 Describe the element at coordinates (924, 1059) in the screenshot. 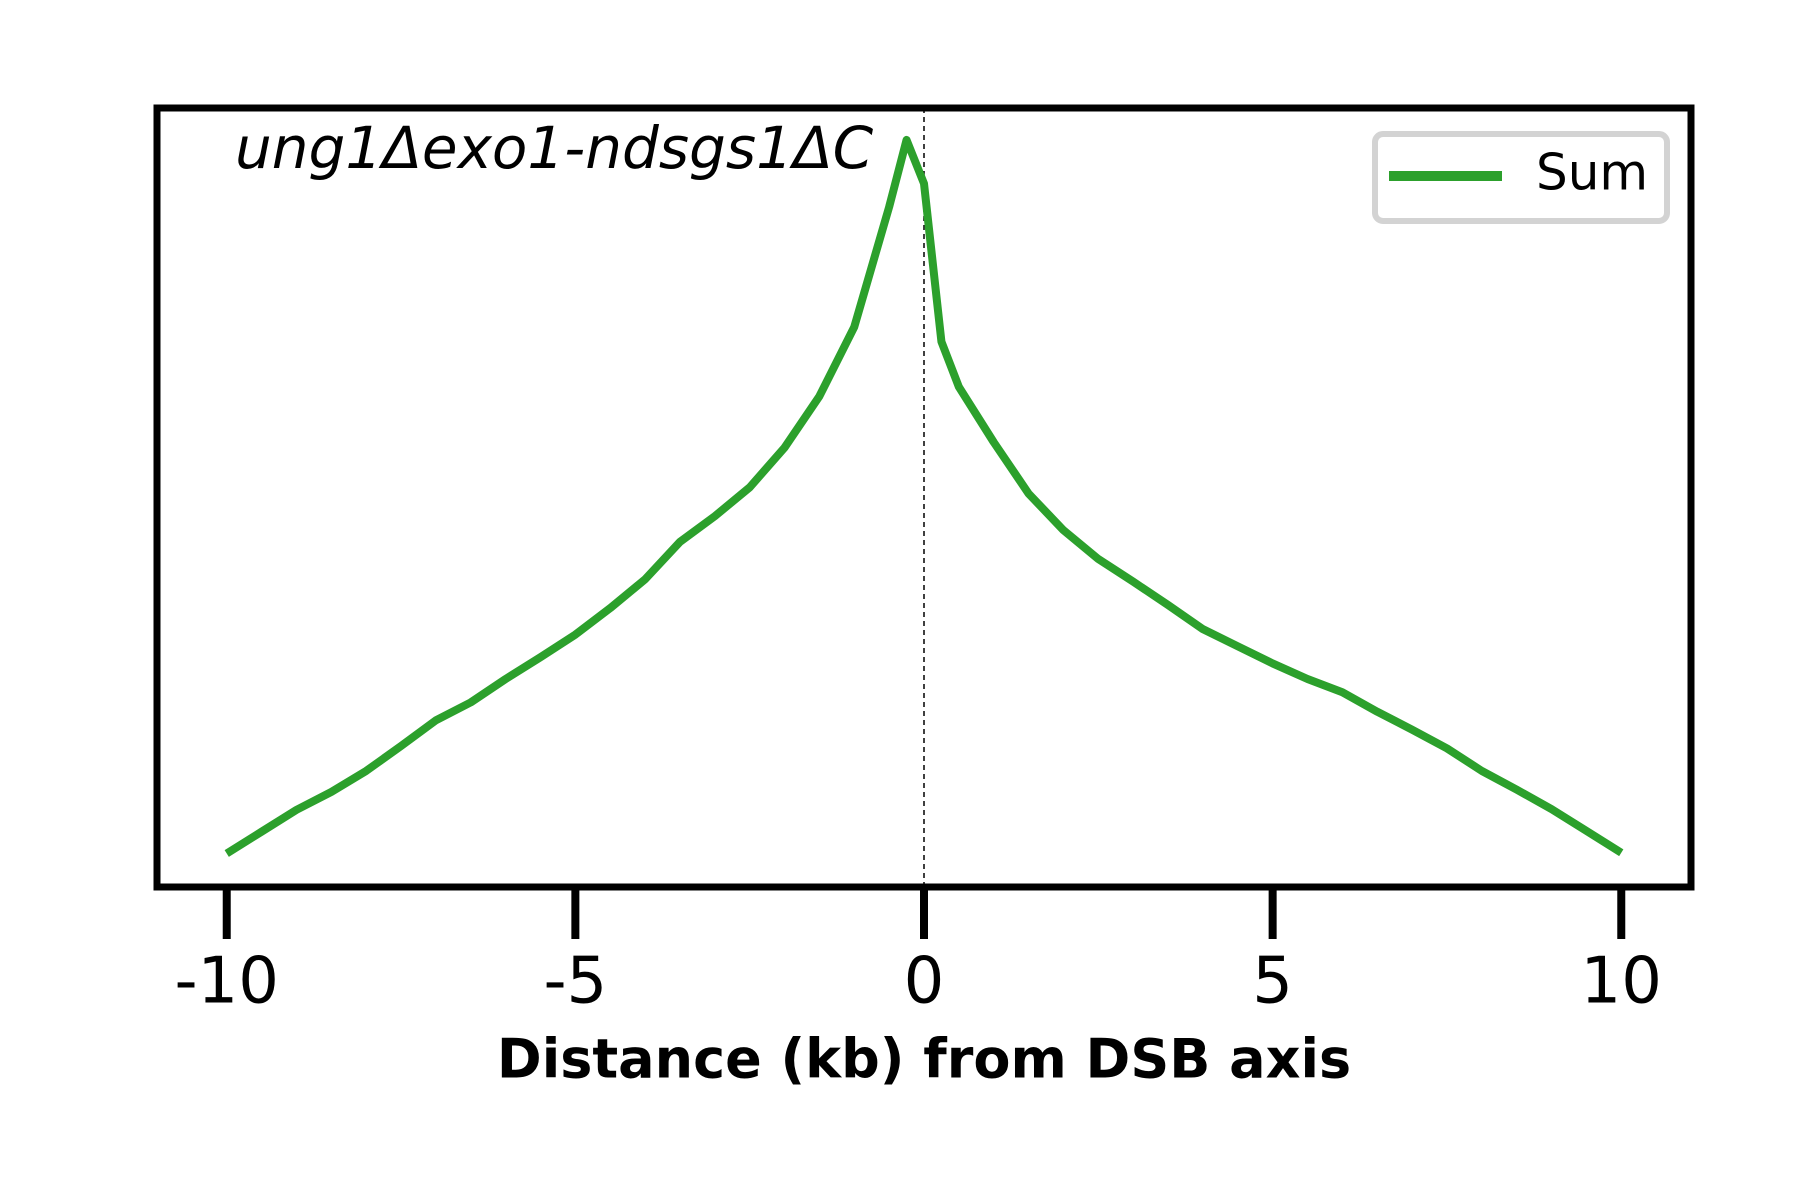

I see `x-axis-label: Distance (kb) from DSB axis` at that location.